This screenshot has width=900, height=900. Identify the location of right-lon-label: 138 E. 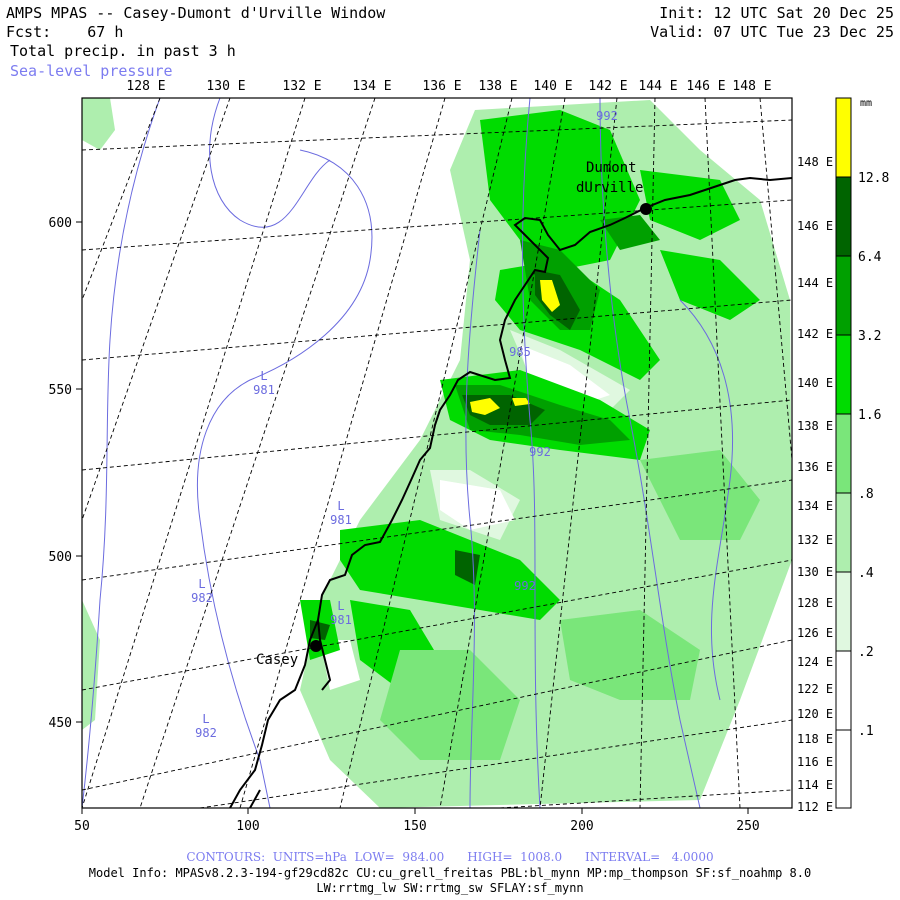
(815, 426).